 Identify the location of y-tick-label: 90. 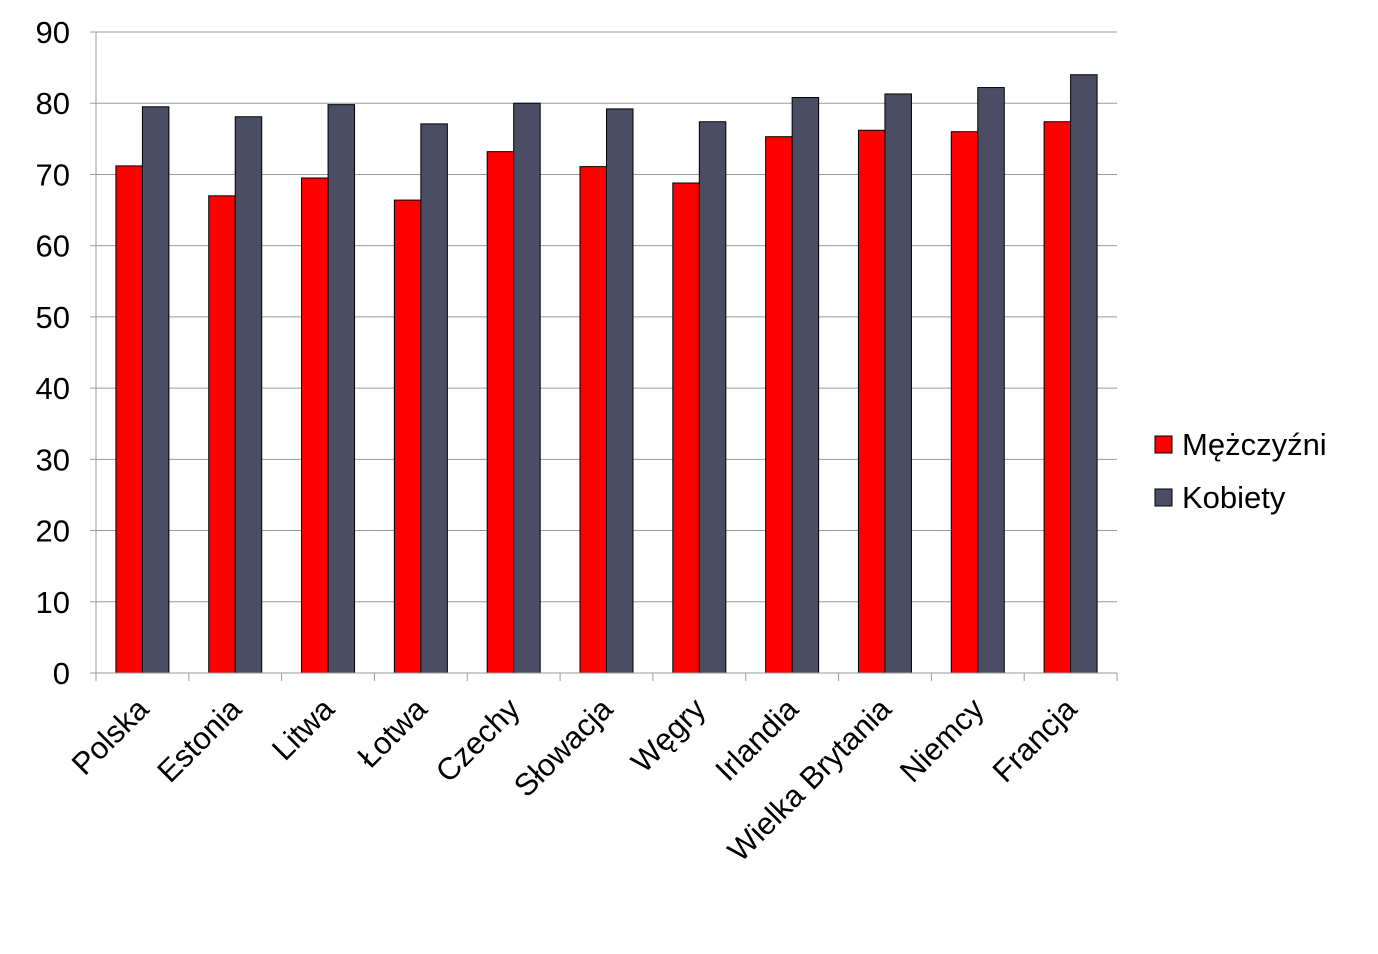
(53, 32).